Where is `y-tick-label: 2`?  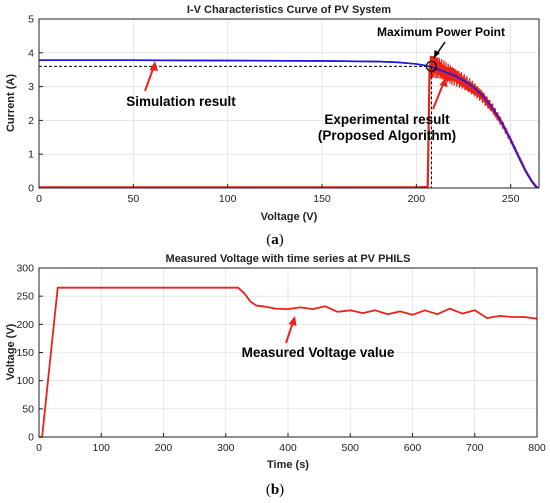 y-tick-label: 2 is located at coordinates (31, 121).